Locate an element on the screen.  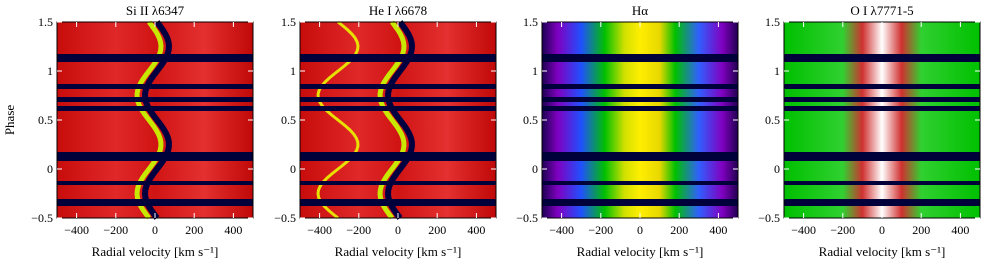
panel-title: Si II λ6347 is located at coordinates (155, 10).